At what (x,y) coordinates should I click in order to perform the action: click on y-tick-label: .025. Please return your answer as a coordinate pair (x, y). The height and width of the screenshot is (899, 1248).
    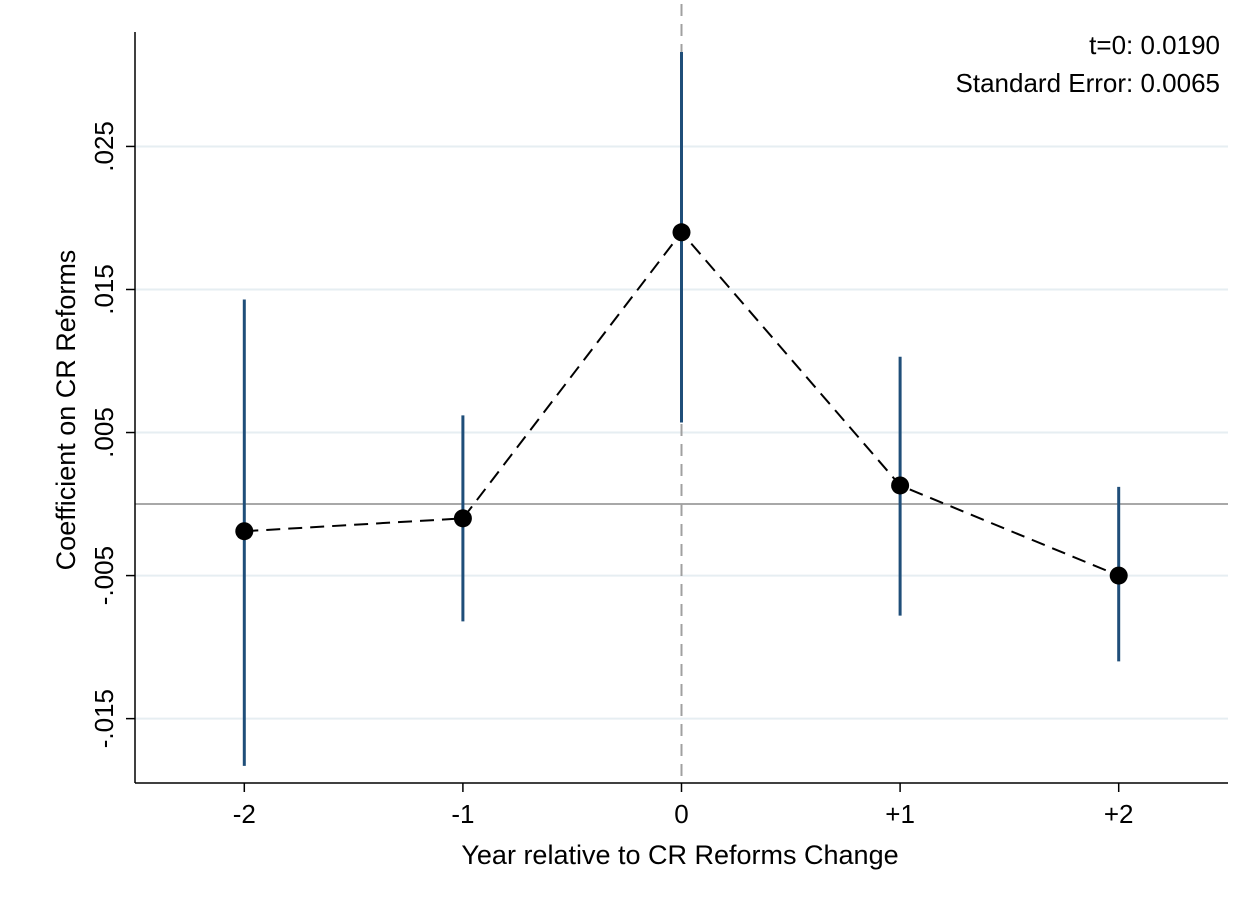
    Looking at the image, I should click on (104, 146).